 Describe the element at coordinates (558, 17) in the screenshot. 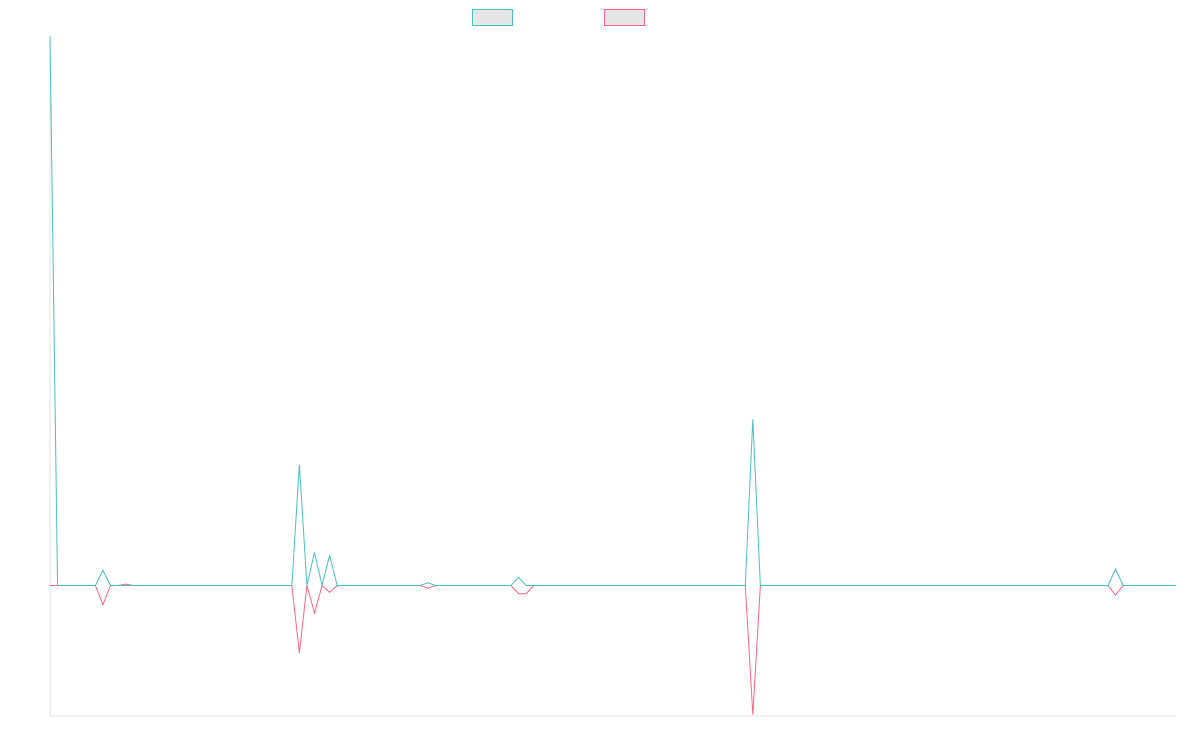

I see `legend` at that location.